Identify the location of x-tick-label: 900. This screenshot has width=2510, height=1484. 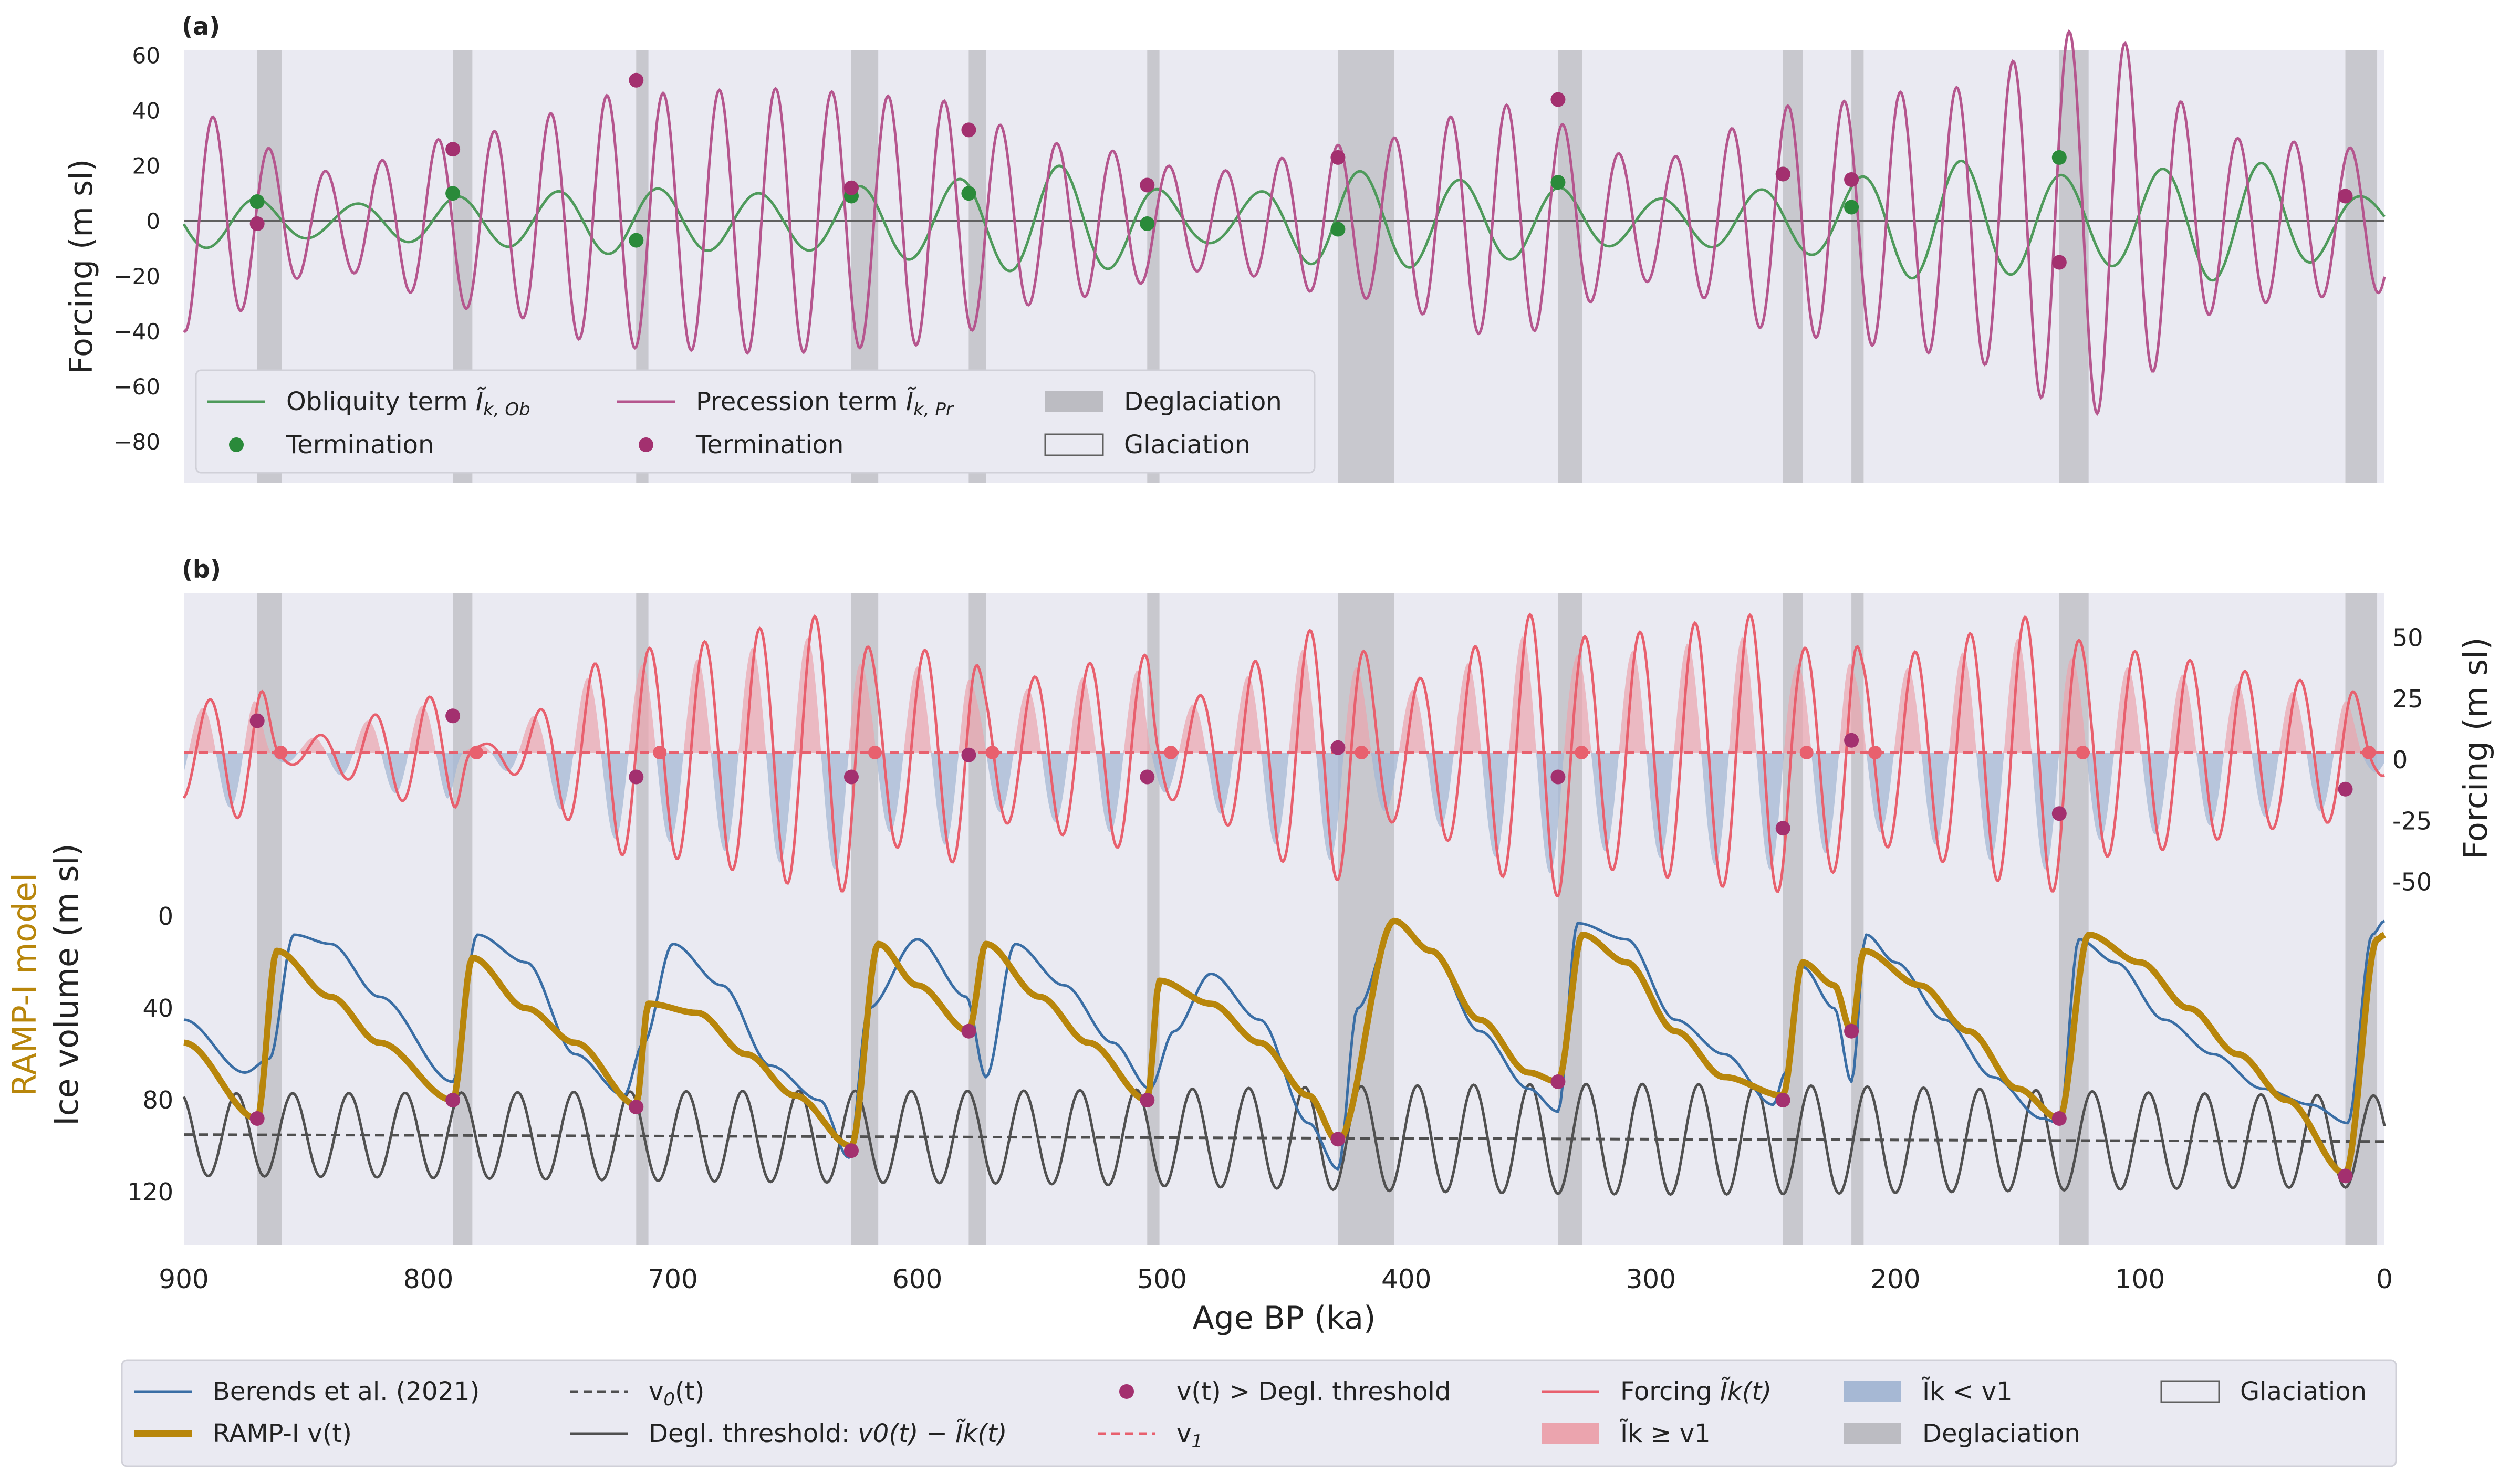
(184, 1279).